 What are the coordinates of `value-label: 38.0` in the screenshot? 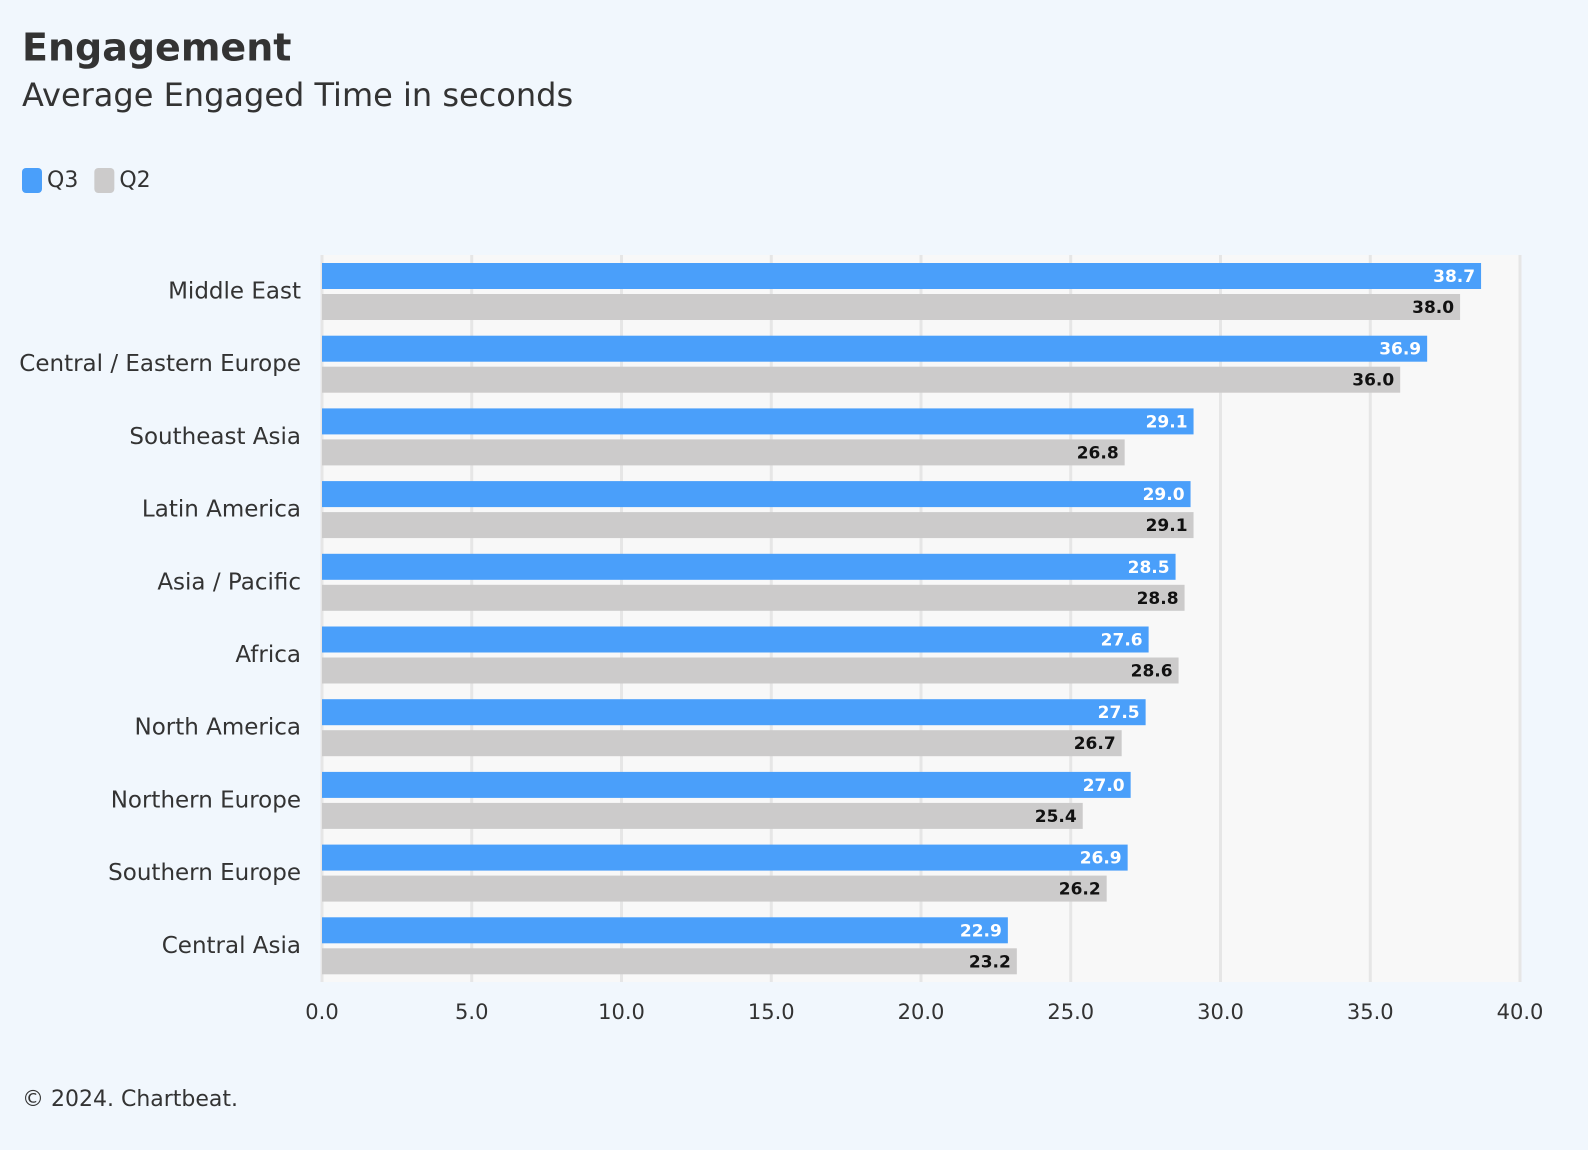 It's located at (1433, 308).